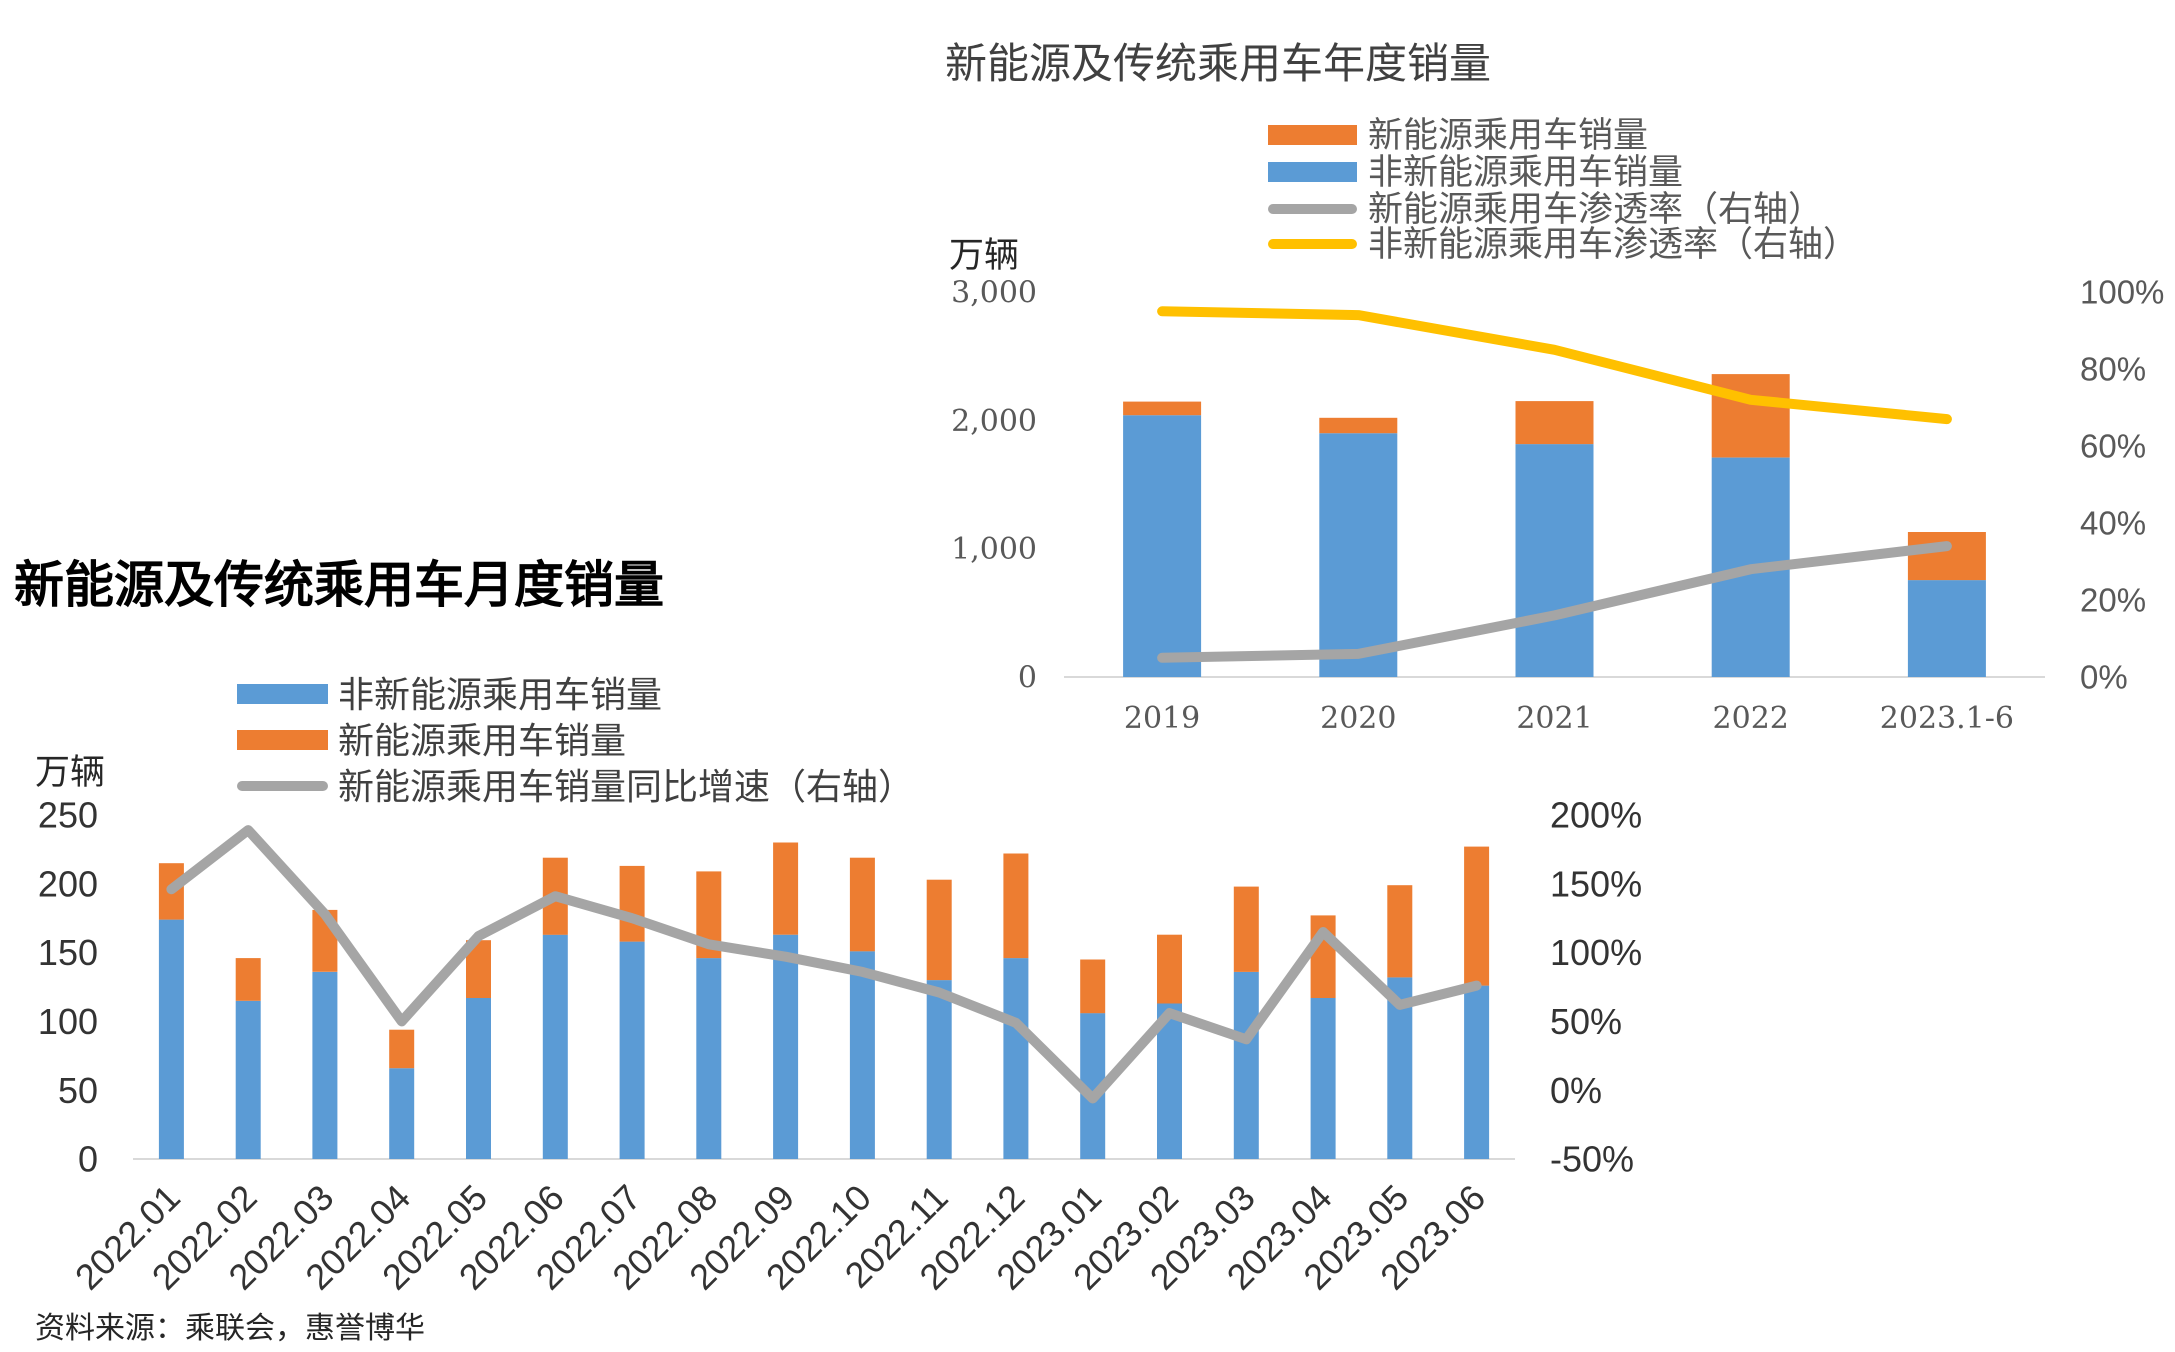 Image resolution: width=2175 pixels, height=1352 pixels. I want to click on annual-nev-penetration-line, so click(1554, 602).